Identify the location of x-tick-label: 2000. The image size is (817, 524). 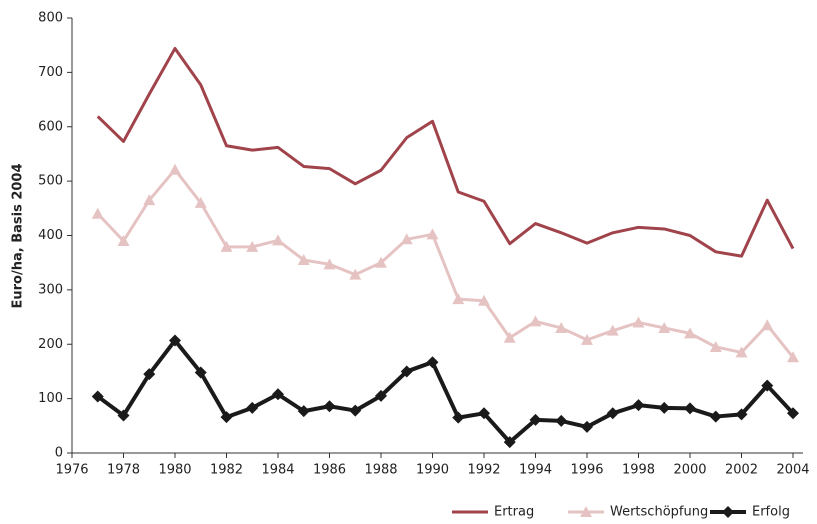
(689, 470).